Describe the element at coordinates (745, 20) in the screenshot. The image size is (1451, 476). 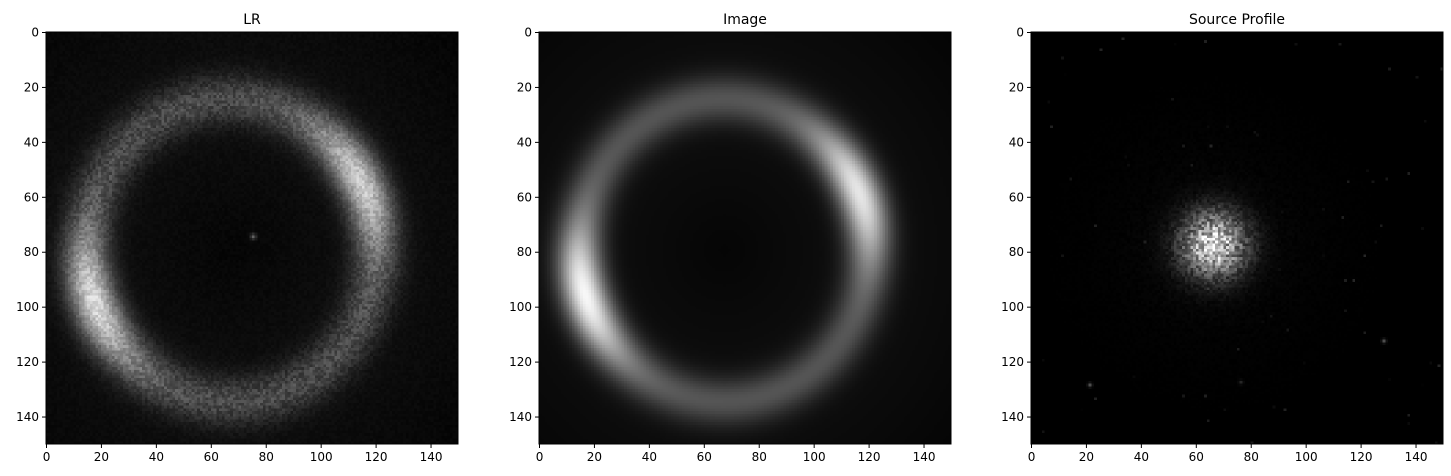
I see `panel-title-image: Image` at that location.